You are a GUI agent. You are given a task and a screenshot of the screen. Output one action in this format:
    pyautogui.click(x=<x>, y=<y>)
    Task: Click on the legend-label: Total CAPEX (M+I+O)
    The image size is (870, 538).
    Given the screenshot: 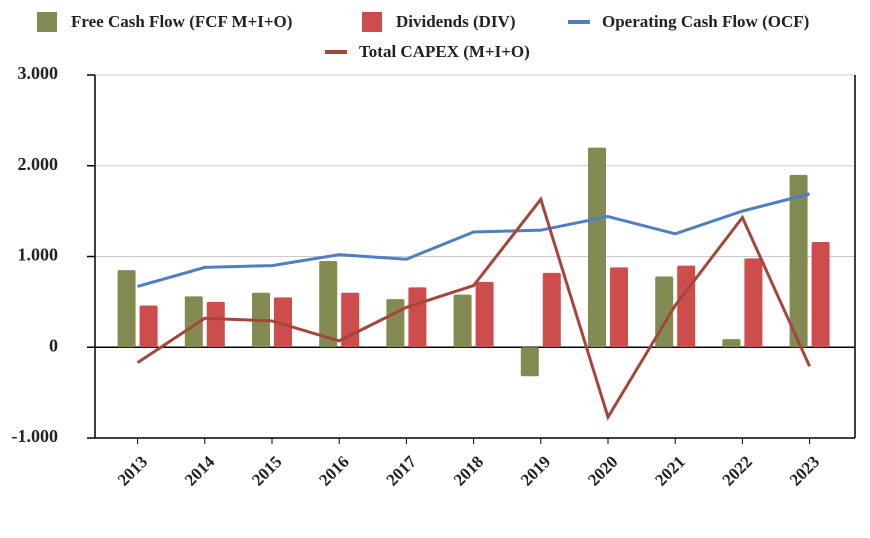 What is the action you would take?
    pyautogui.click(x=444, y=51)
    